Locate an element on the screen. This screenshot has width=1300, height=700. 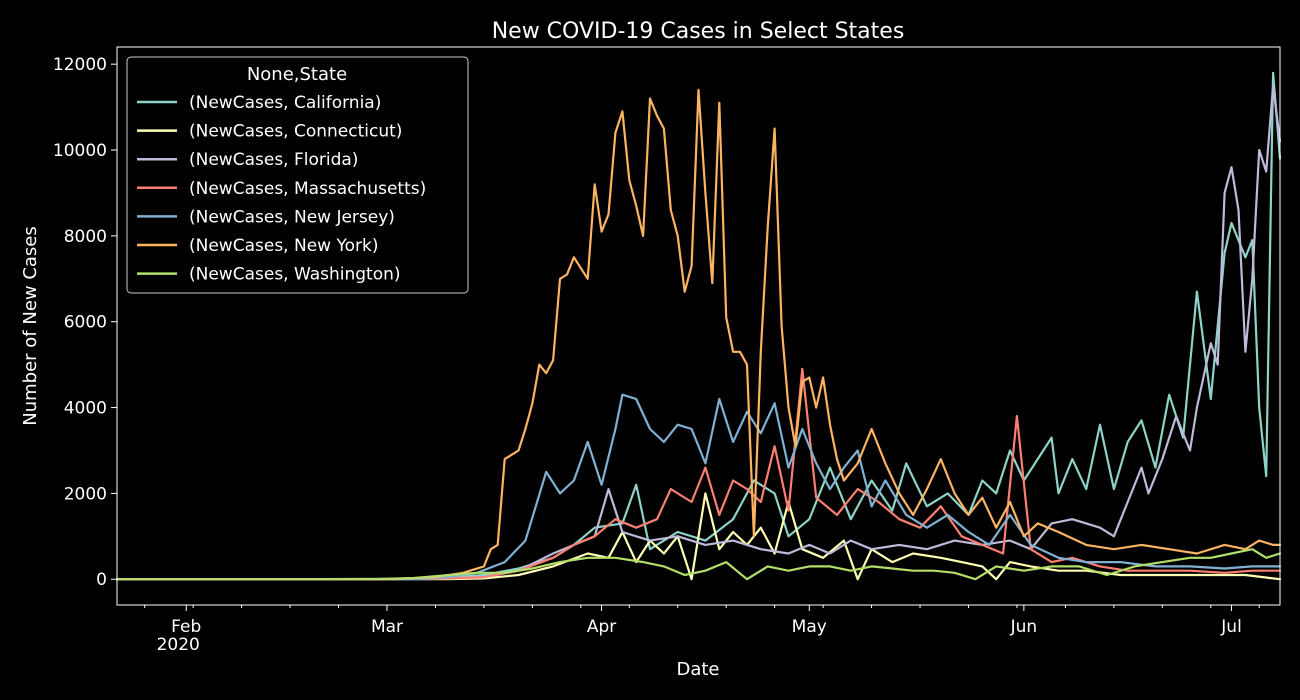
legend-label: (NewCases, California) is located at coordinates (285, 103).